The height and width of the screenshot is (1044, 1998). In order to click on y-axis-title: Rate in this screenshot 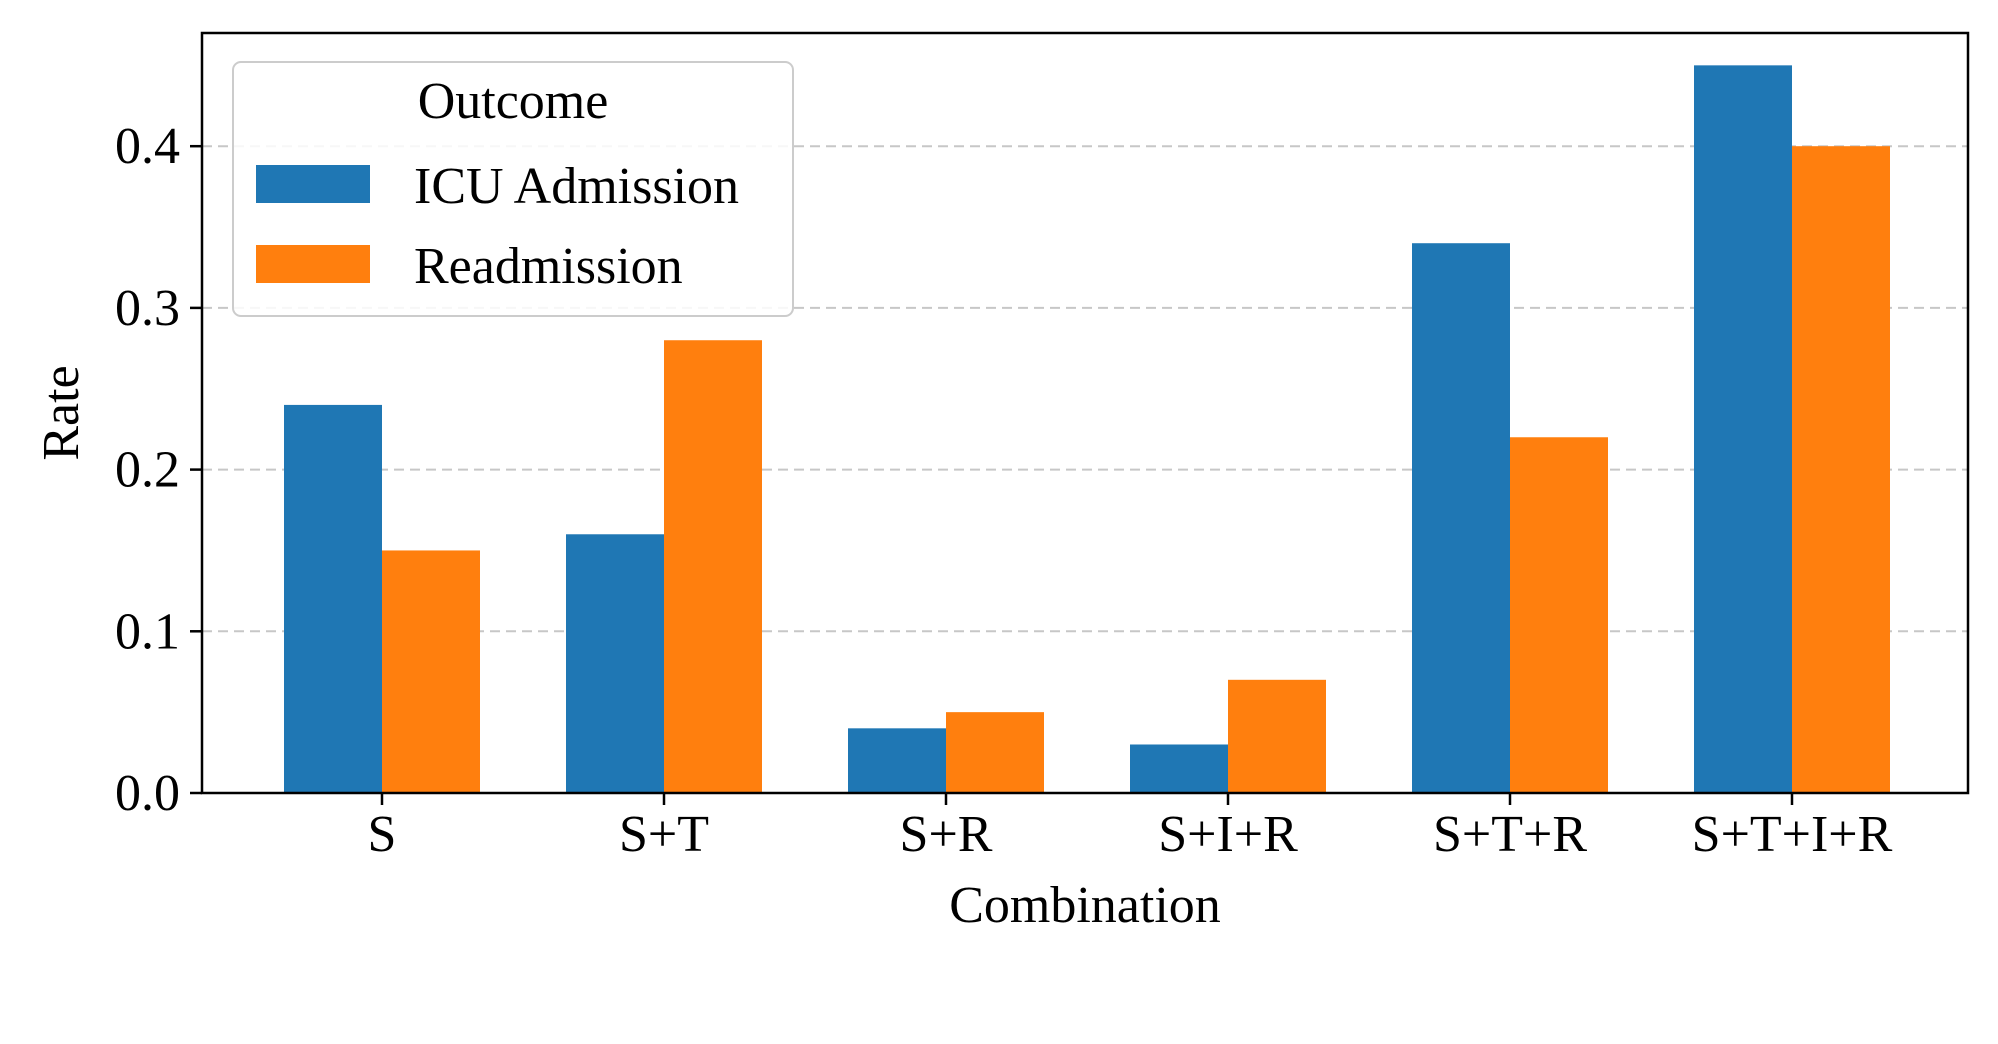, I will do `click(61, 412)`.